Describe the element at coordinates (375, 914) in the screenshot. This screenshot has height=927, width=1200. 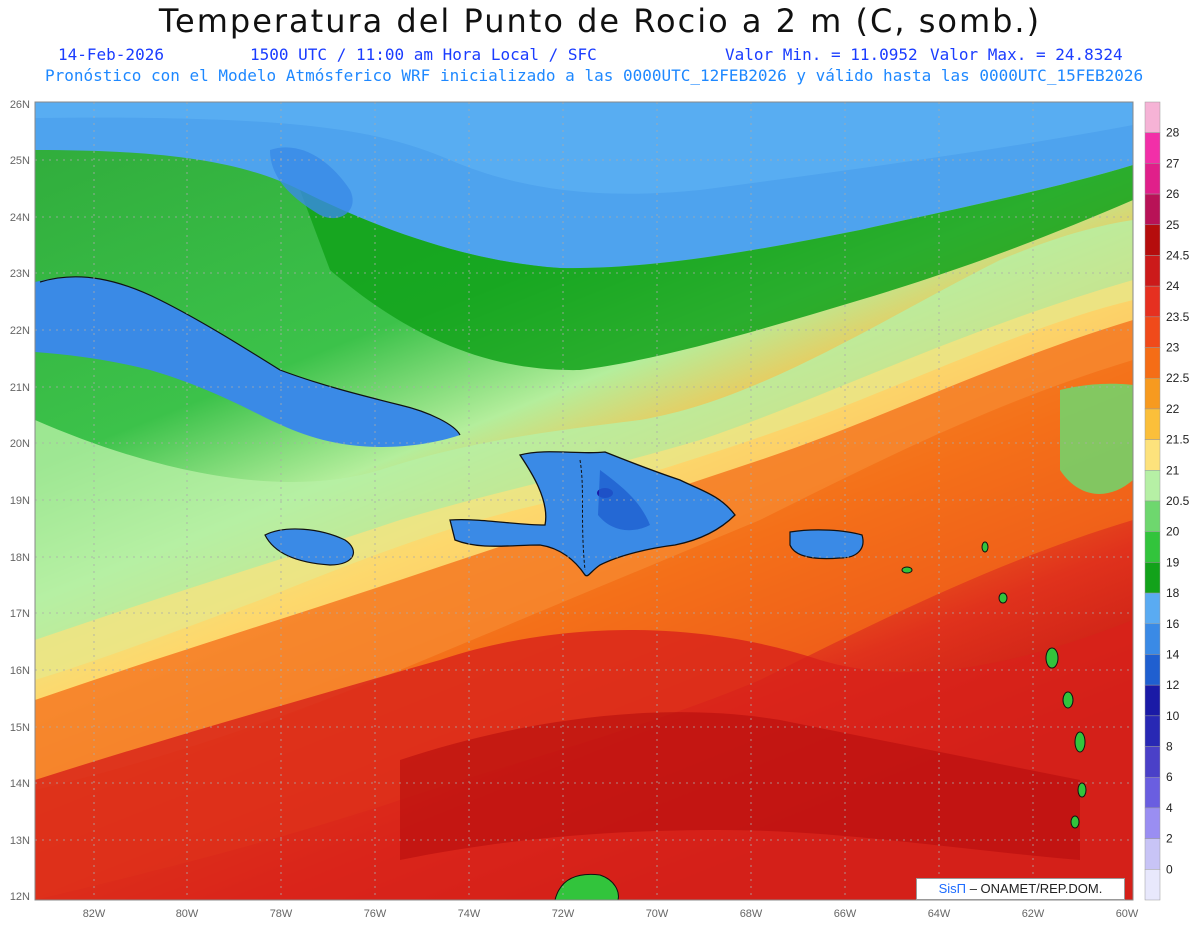
I see `lon-tick-label: 76W` at that location.